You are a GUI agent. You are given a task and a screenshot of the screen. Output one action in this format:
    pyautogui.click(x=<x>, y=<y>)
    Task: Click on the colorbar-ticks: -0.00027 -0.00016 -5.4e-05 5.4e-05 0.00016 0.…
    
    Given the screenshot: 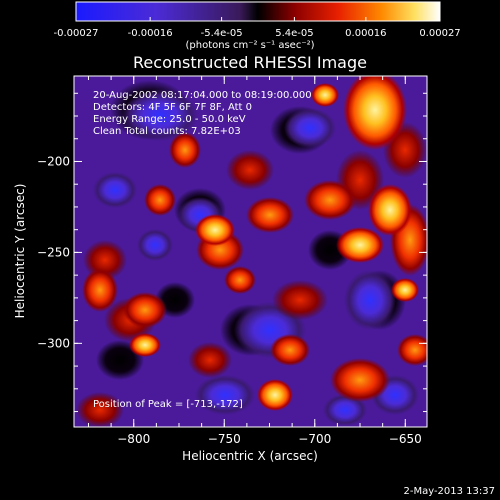 What is the action you would take?
    pyautogui.click(x=257, y=28)
    